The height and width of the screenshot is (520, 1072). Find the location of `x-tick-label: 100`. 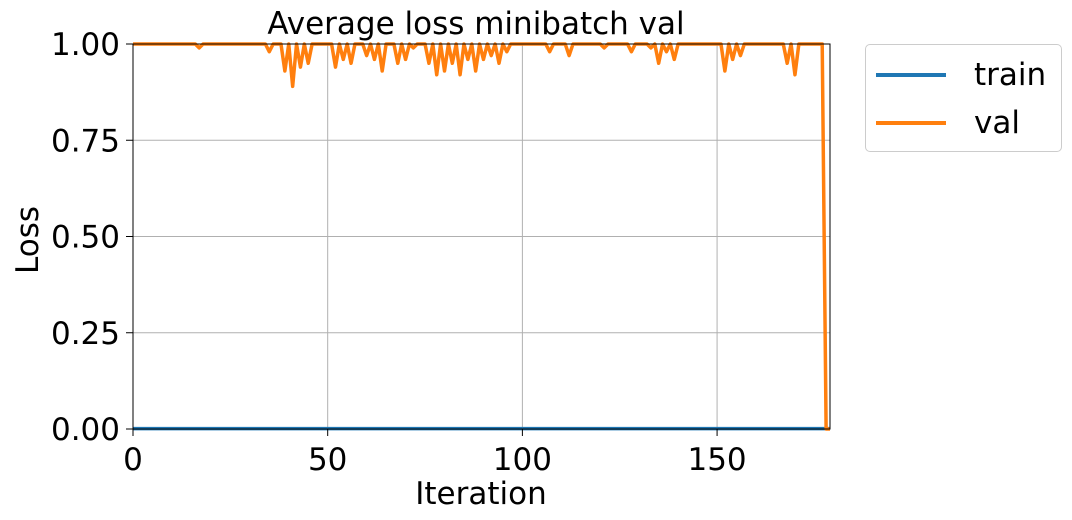

x-tick-label: 100 is located at coordinates (522, 460).